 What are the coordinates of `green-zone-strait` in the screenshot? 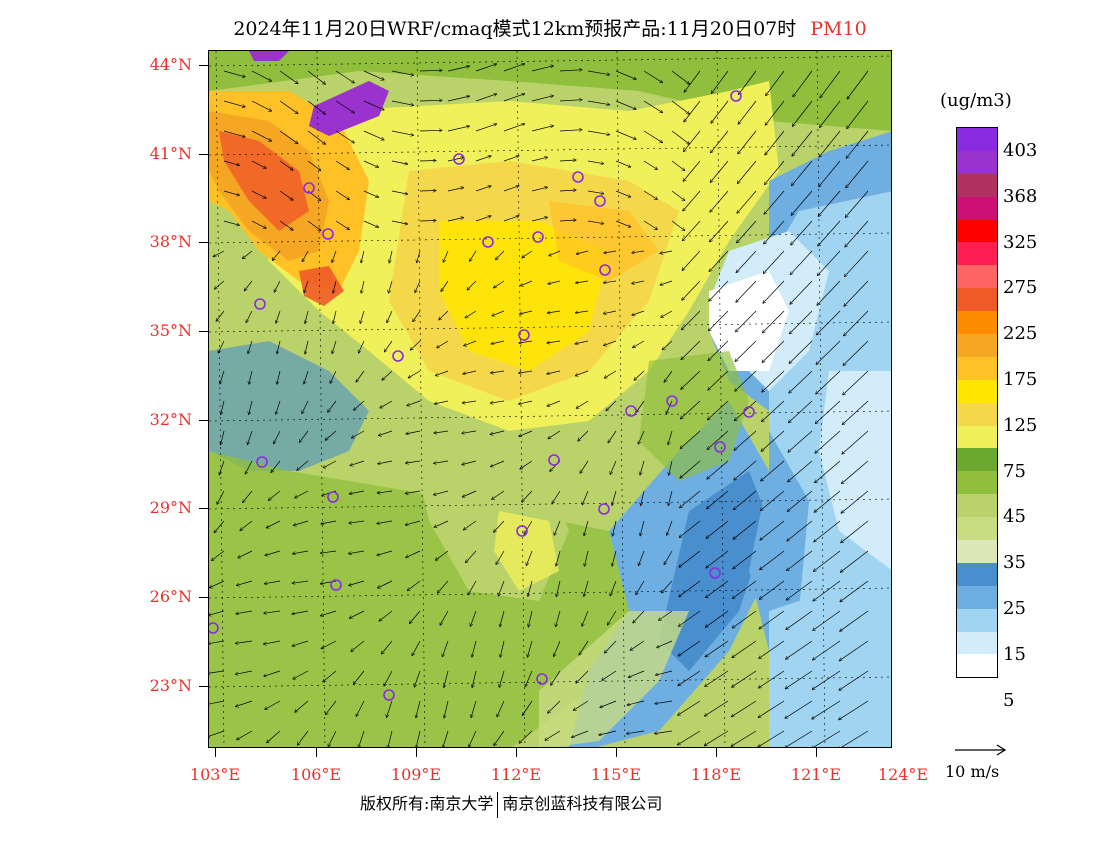 It's located at (614, 679).